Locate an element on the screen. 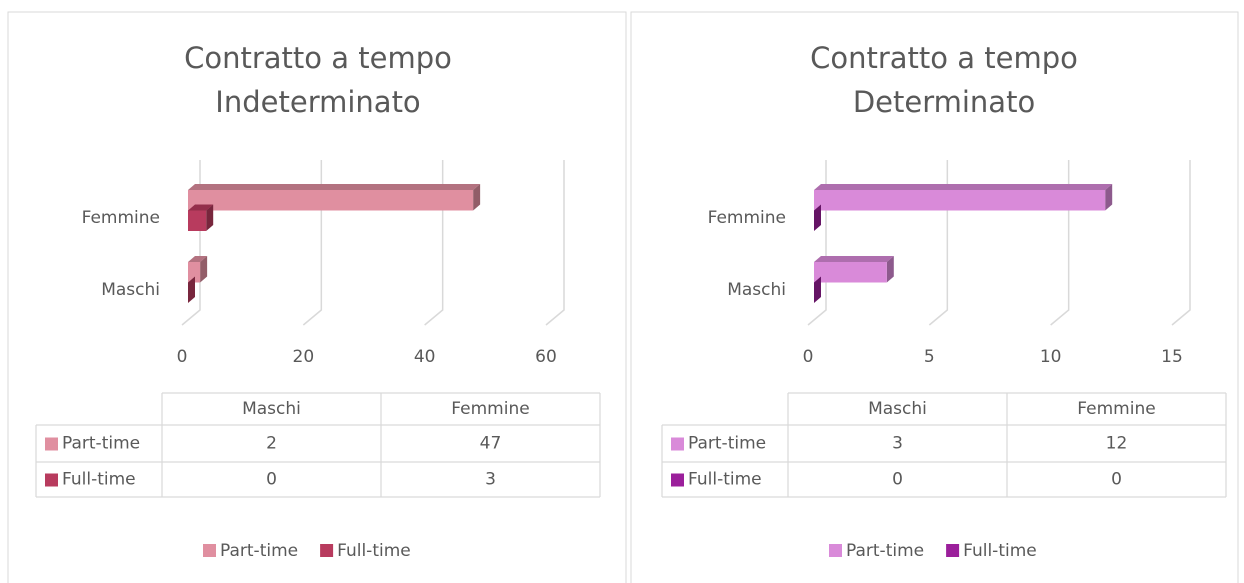 The image size is (1244, 583). table-cell: 2 is located at coordinates (271, 444).